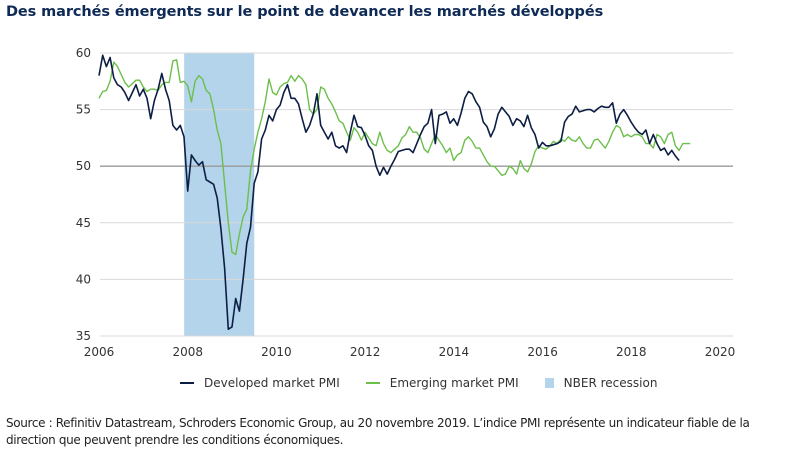  Describe the element at coordinates (454, 352) in the screenshot. I see `x-tick-label: 2014` at that location.